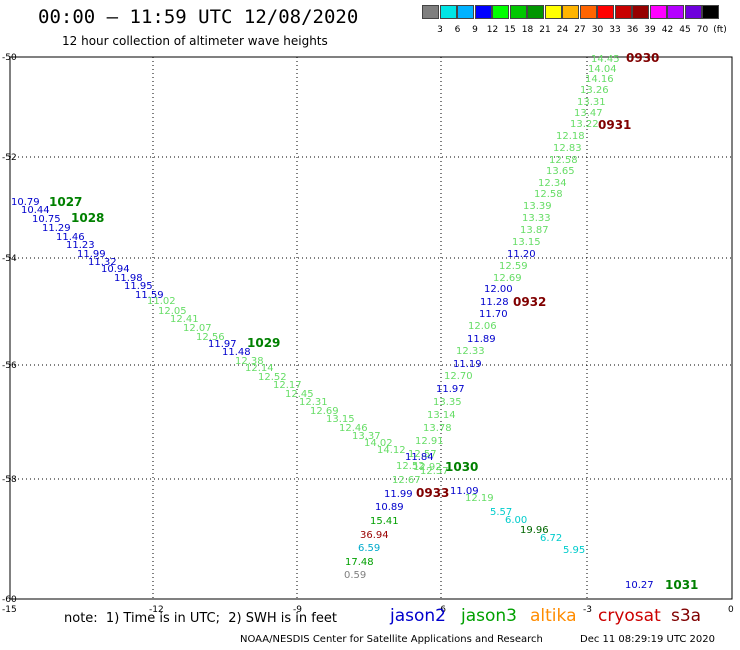 This screenshot has width=740, height=650. What do you see at coordinates (570, 136) in the screenshot?
I see `swh-label: 12.18` at bounding box center [570, 136].